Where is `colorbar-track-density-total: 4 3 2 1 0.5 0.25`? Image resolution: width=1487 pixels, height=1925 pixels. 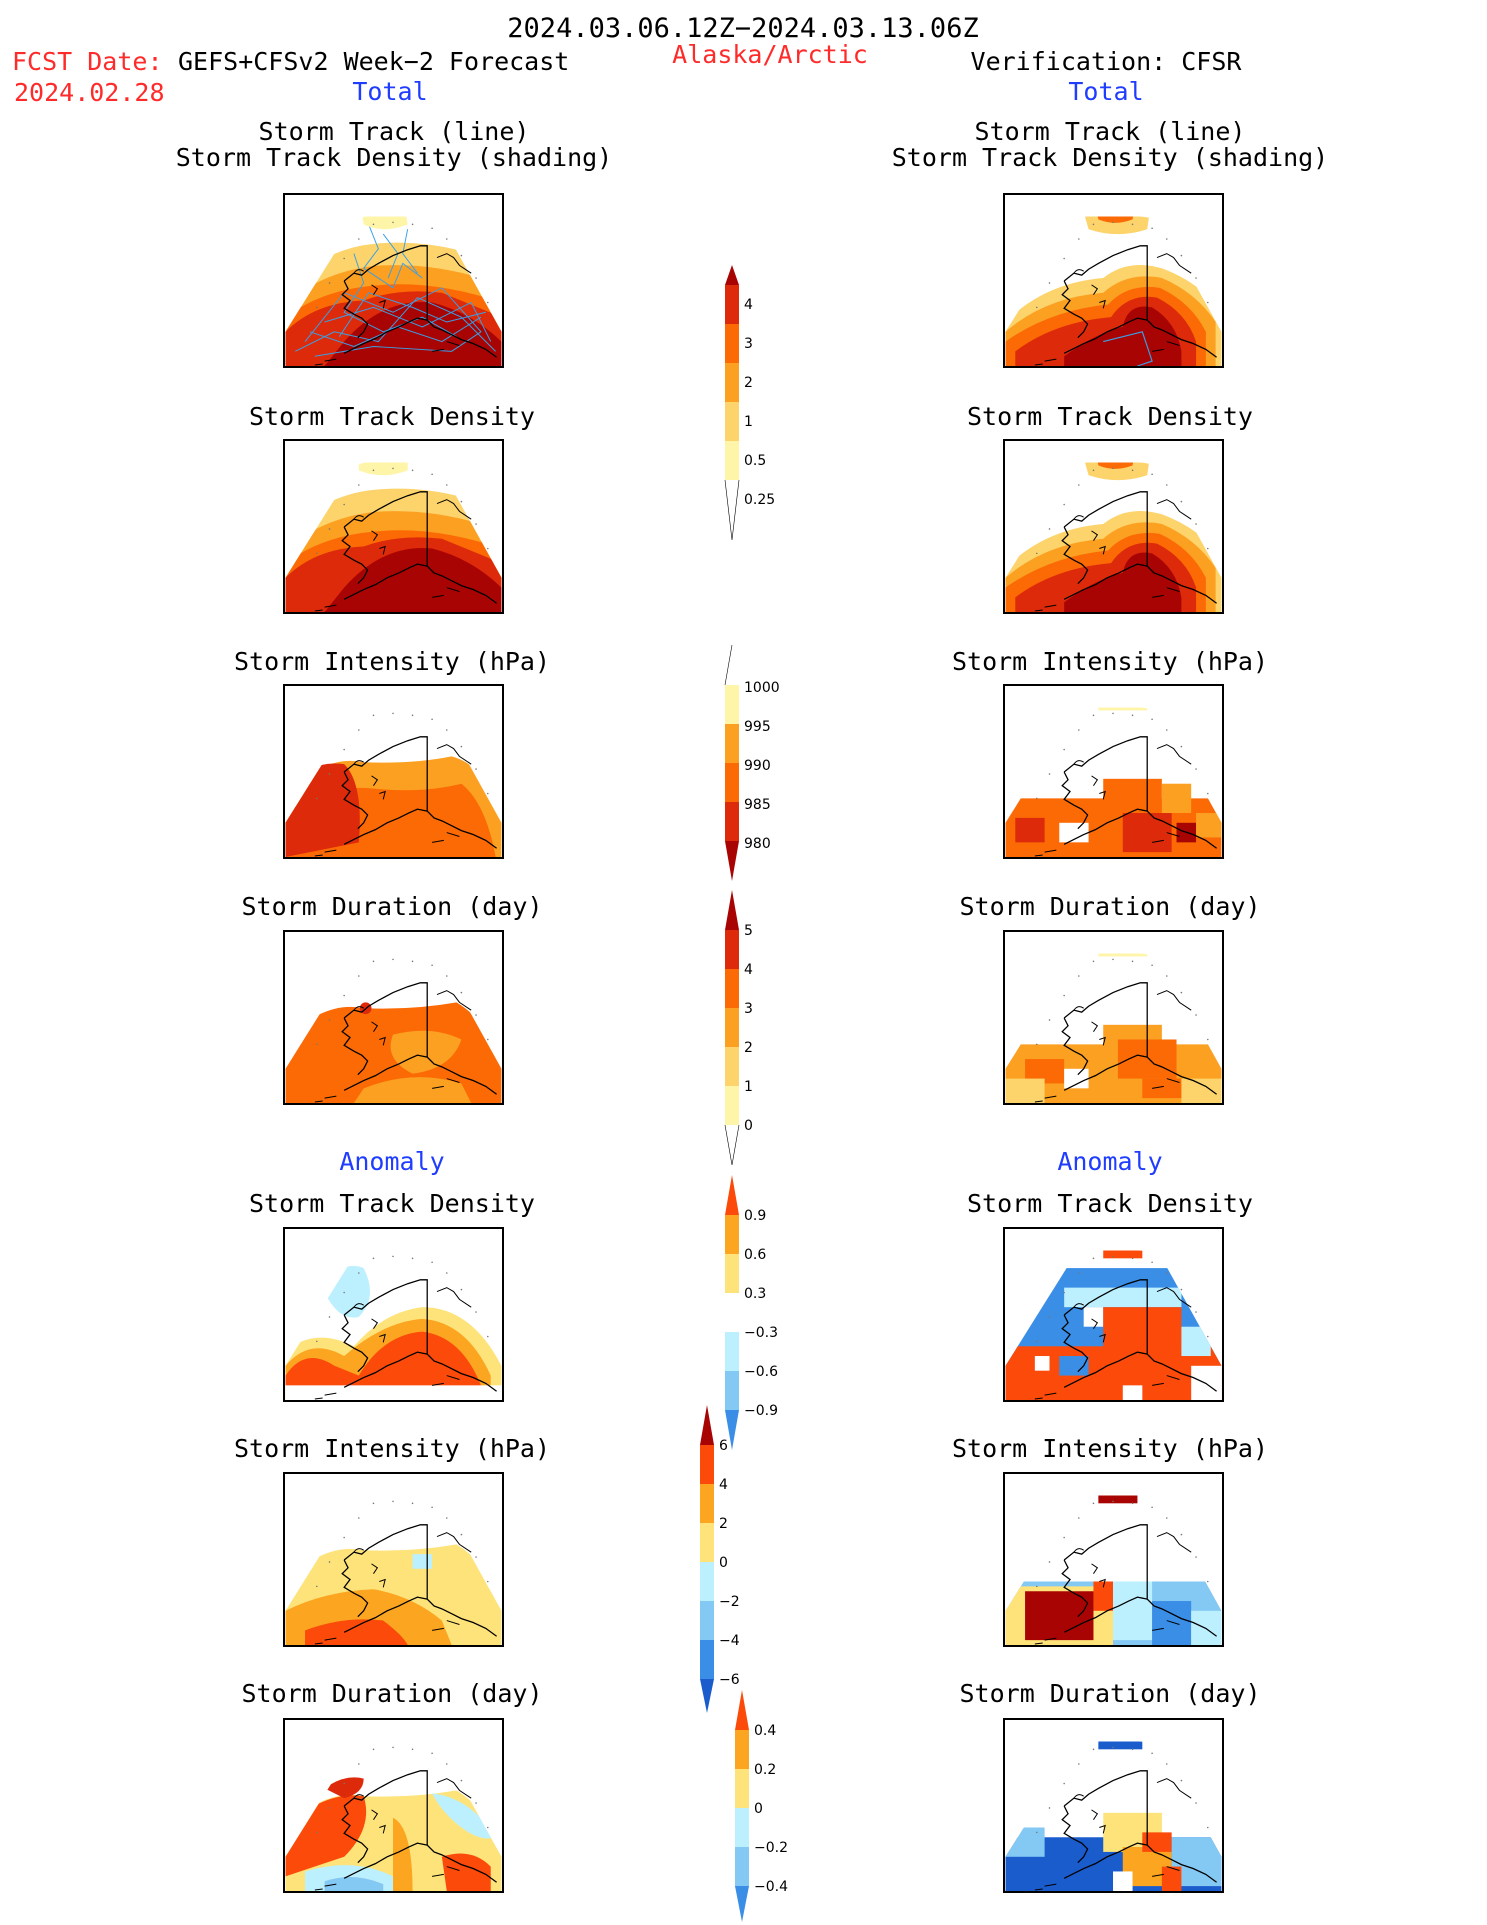
colorbar-track-density-total: 4 3 2 1 0.5 0.25 is located at coordinates (755, 405).